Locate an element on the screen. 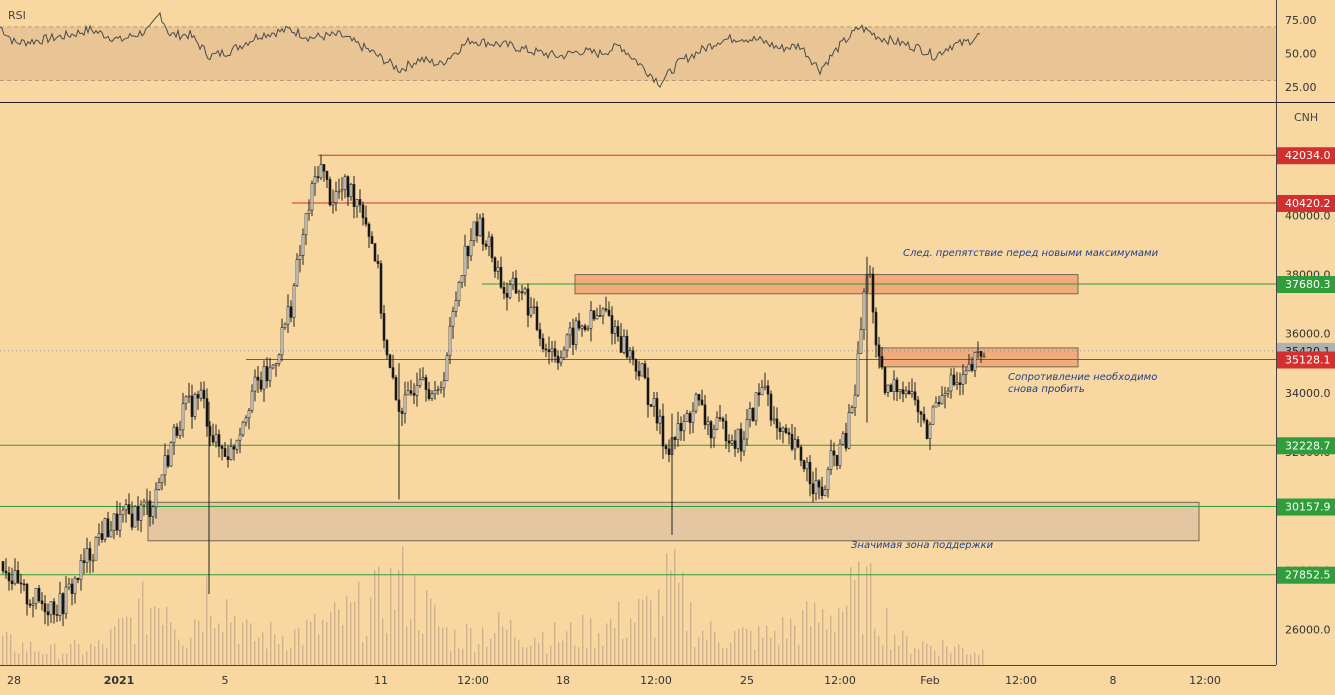 This screenshot has height=695, width=1335. currency-label: CNH is located at coordinates (1306, 117).